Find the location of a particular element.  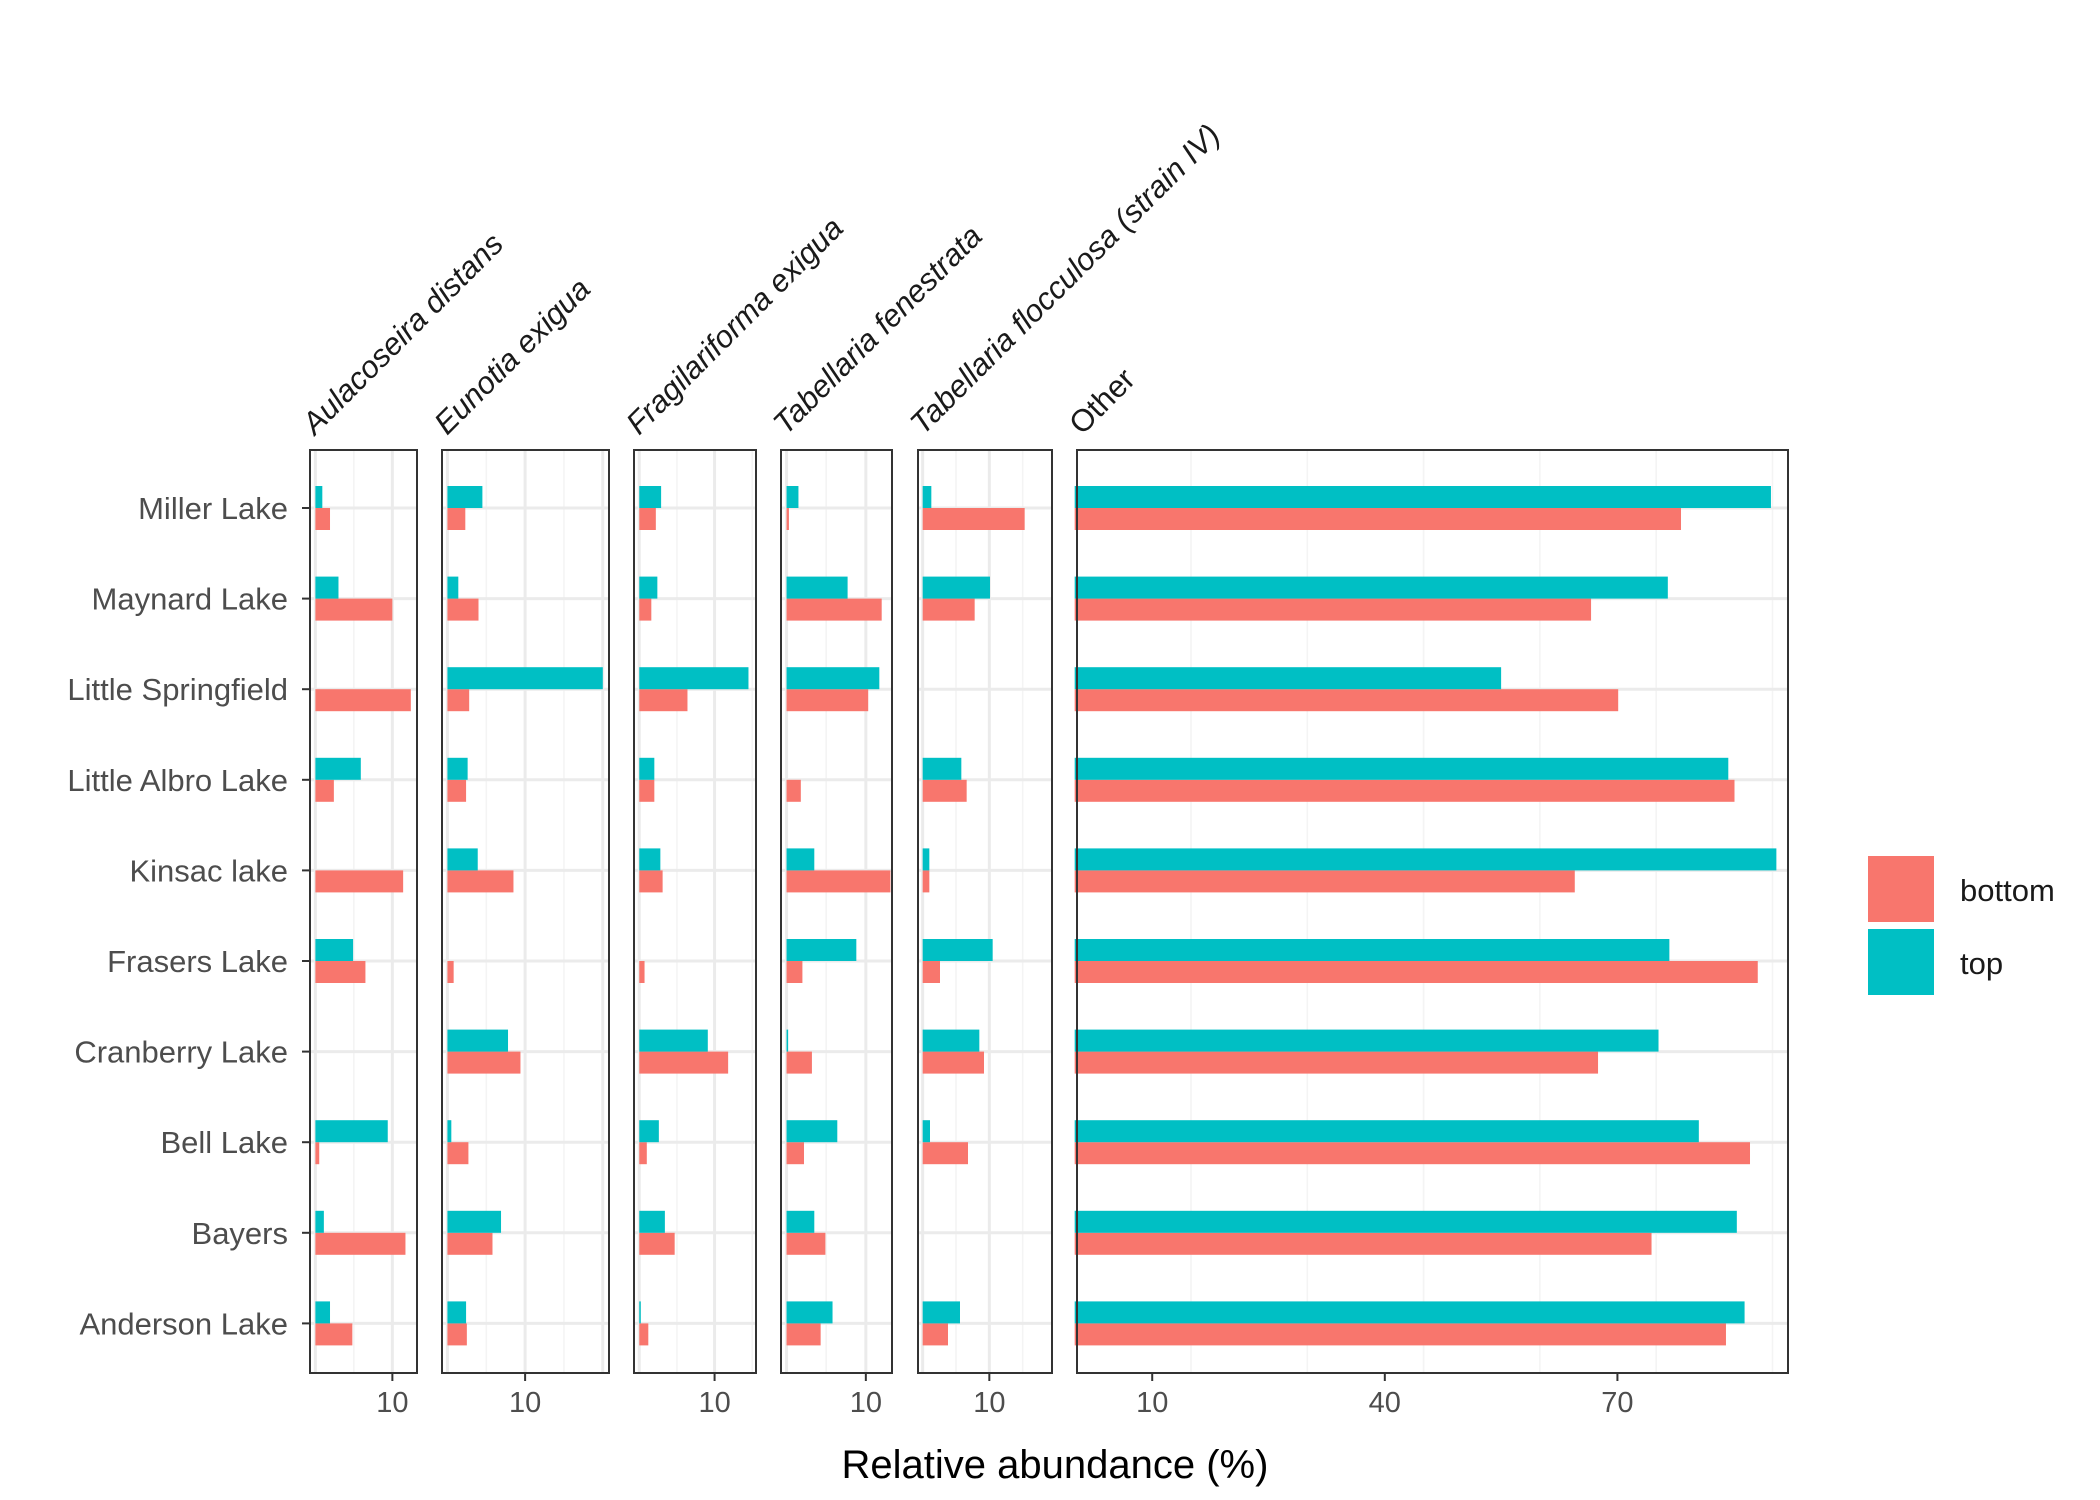

bar-bottom-fragilariforma-exigua-bayers is located at coordinates (657, 1243).